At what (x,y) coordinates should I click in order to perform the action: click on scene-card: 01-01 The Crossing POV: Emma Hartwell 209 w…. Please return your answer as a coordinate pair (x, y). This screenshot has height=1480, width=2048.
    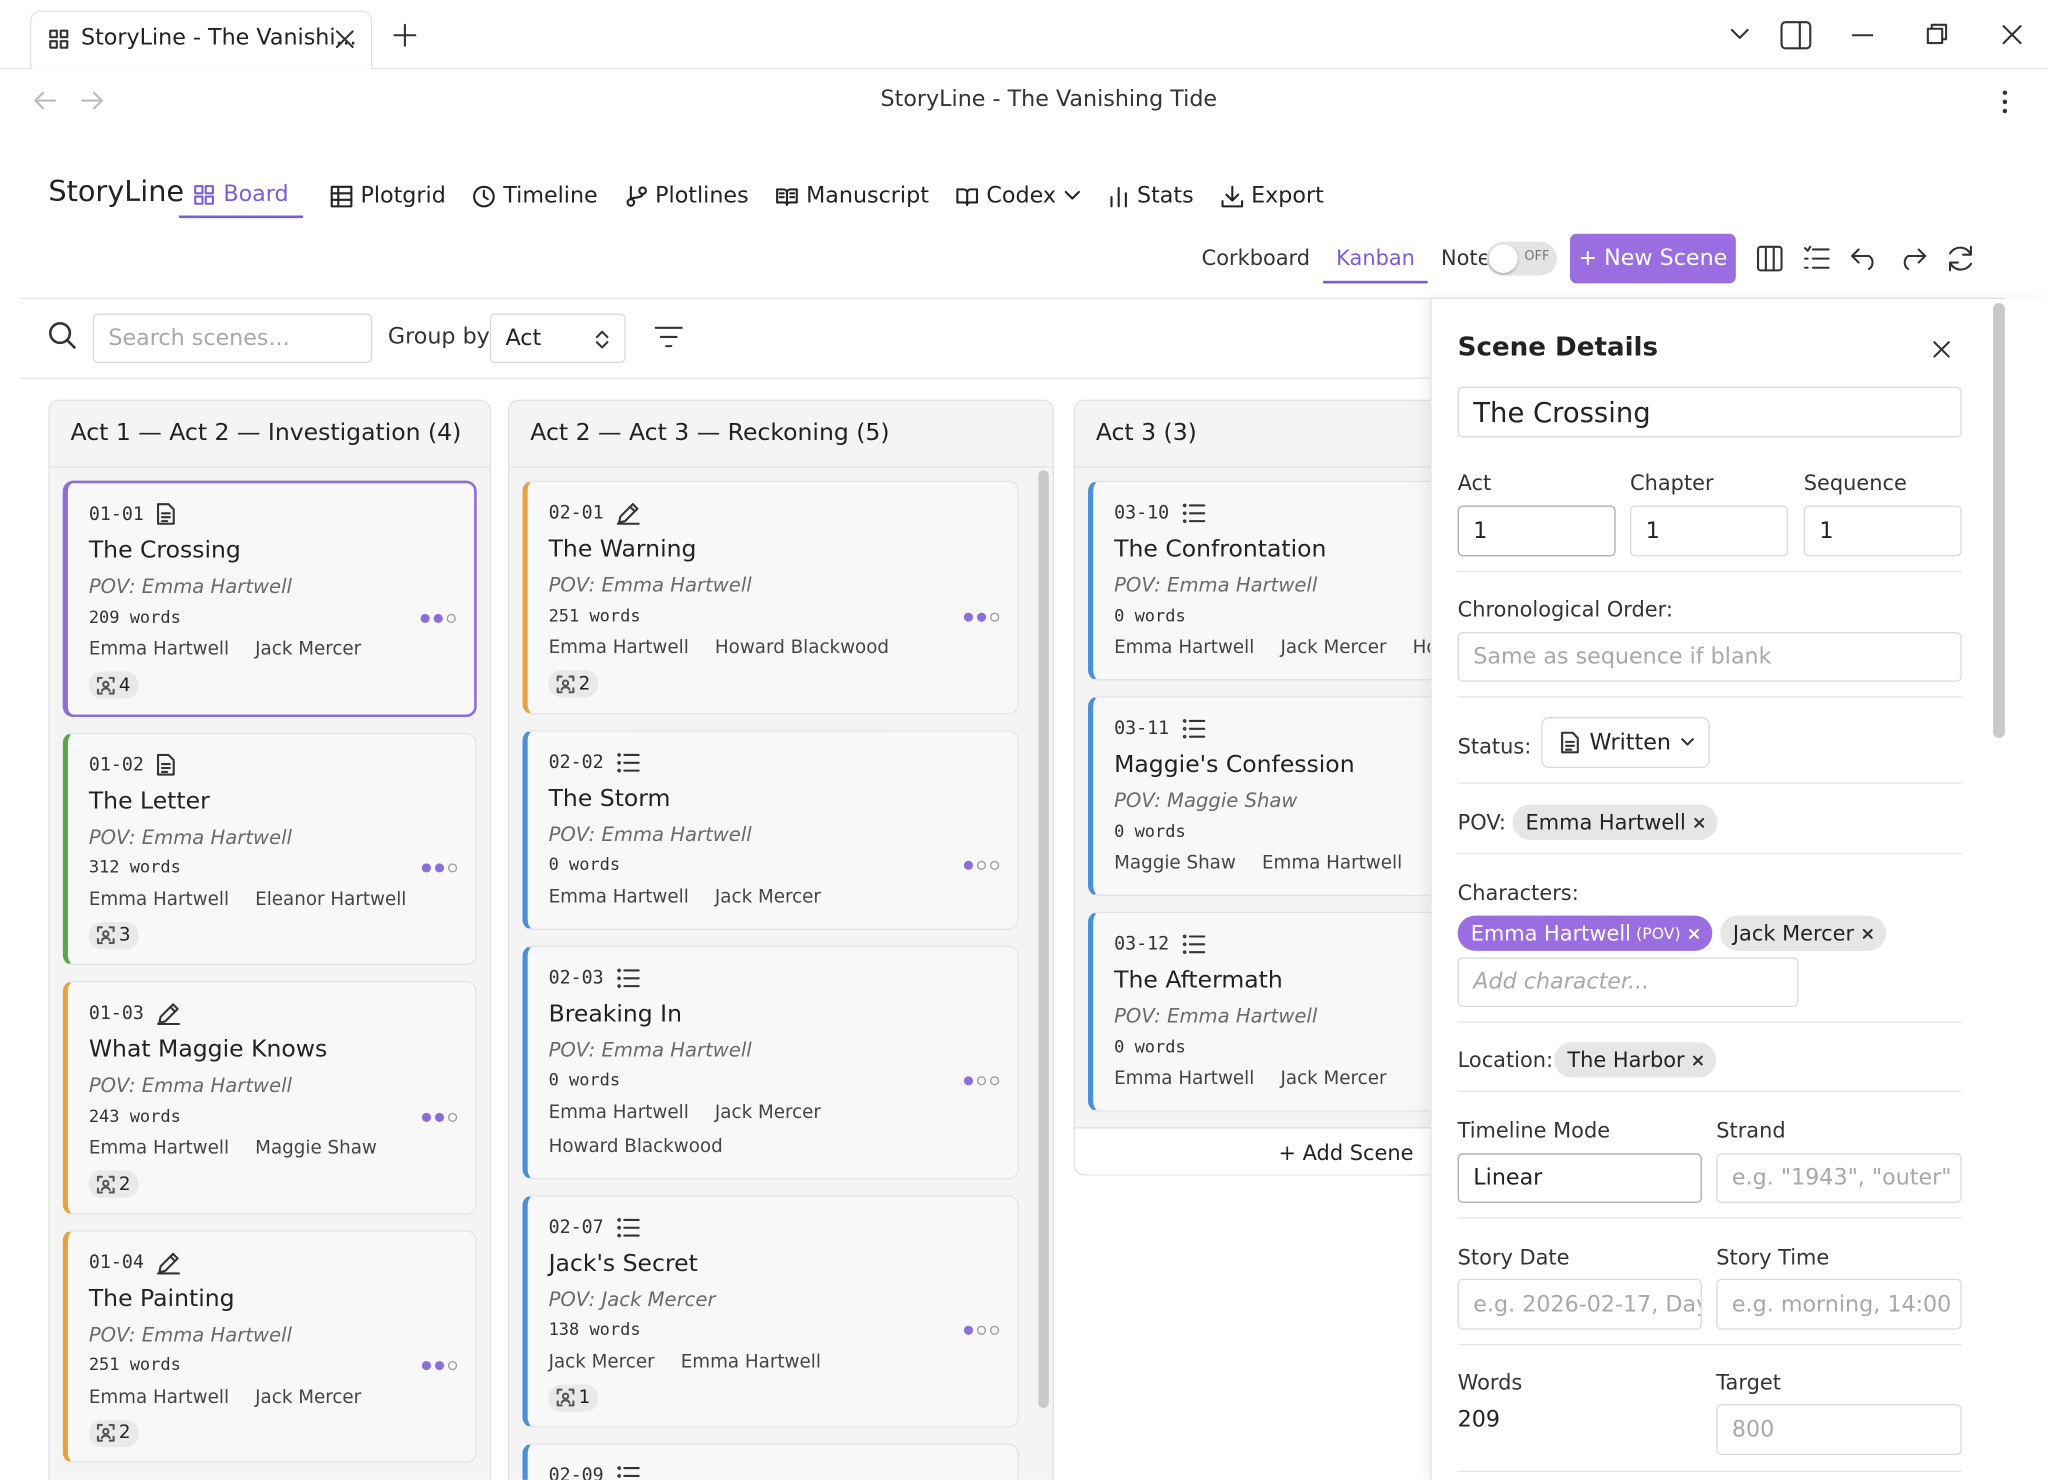
    Looking at the image, I should click on (269, 598).